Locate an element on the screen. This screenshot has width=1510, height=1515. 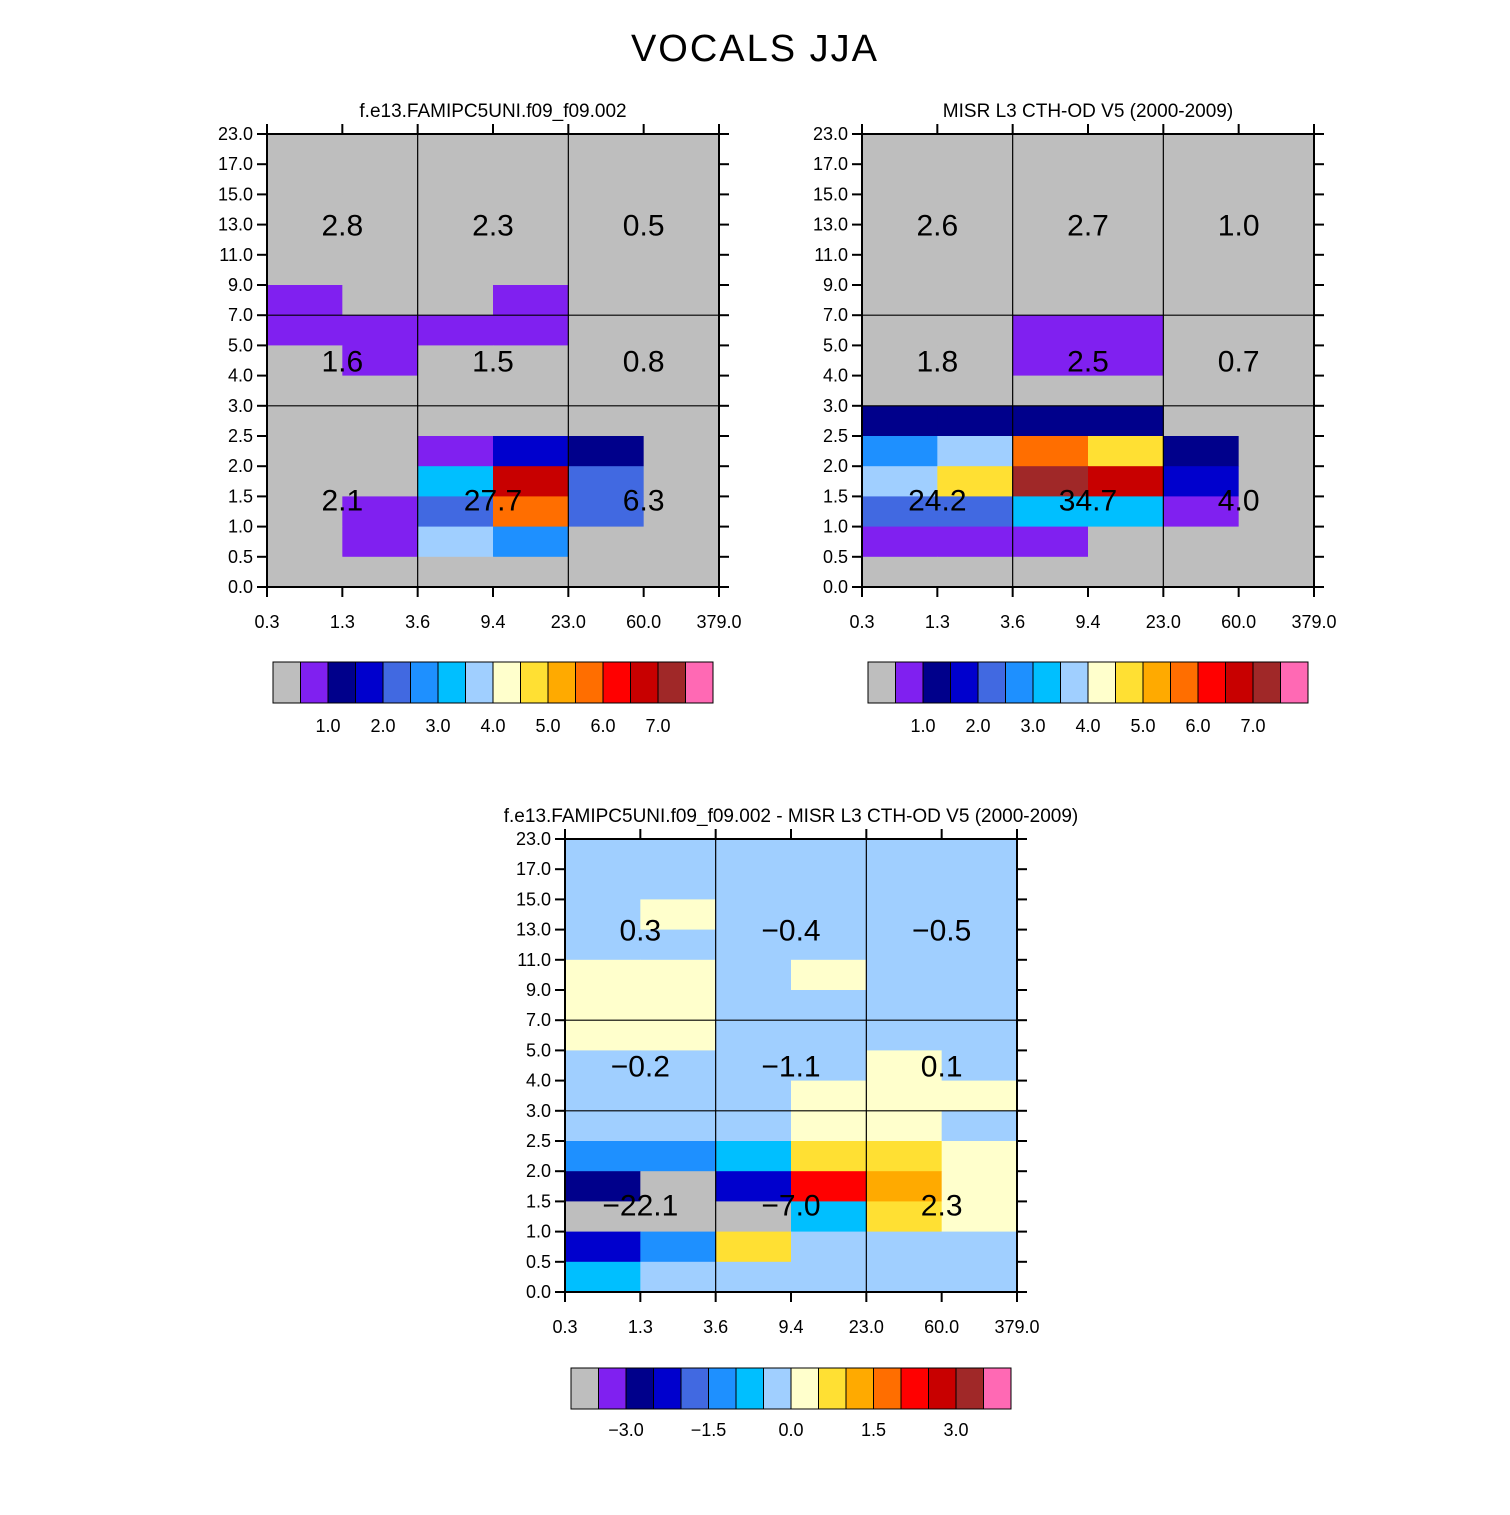
x-tick-label: 0.3 is located at coordinates (861, 622).